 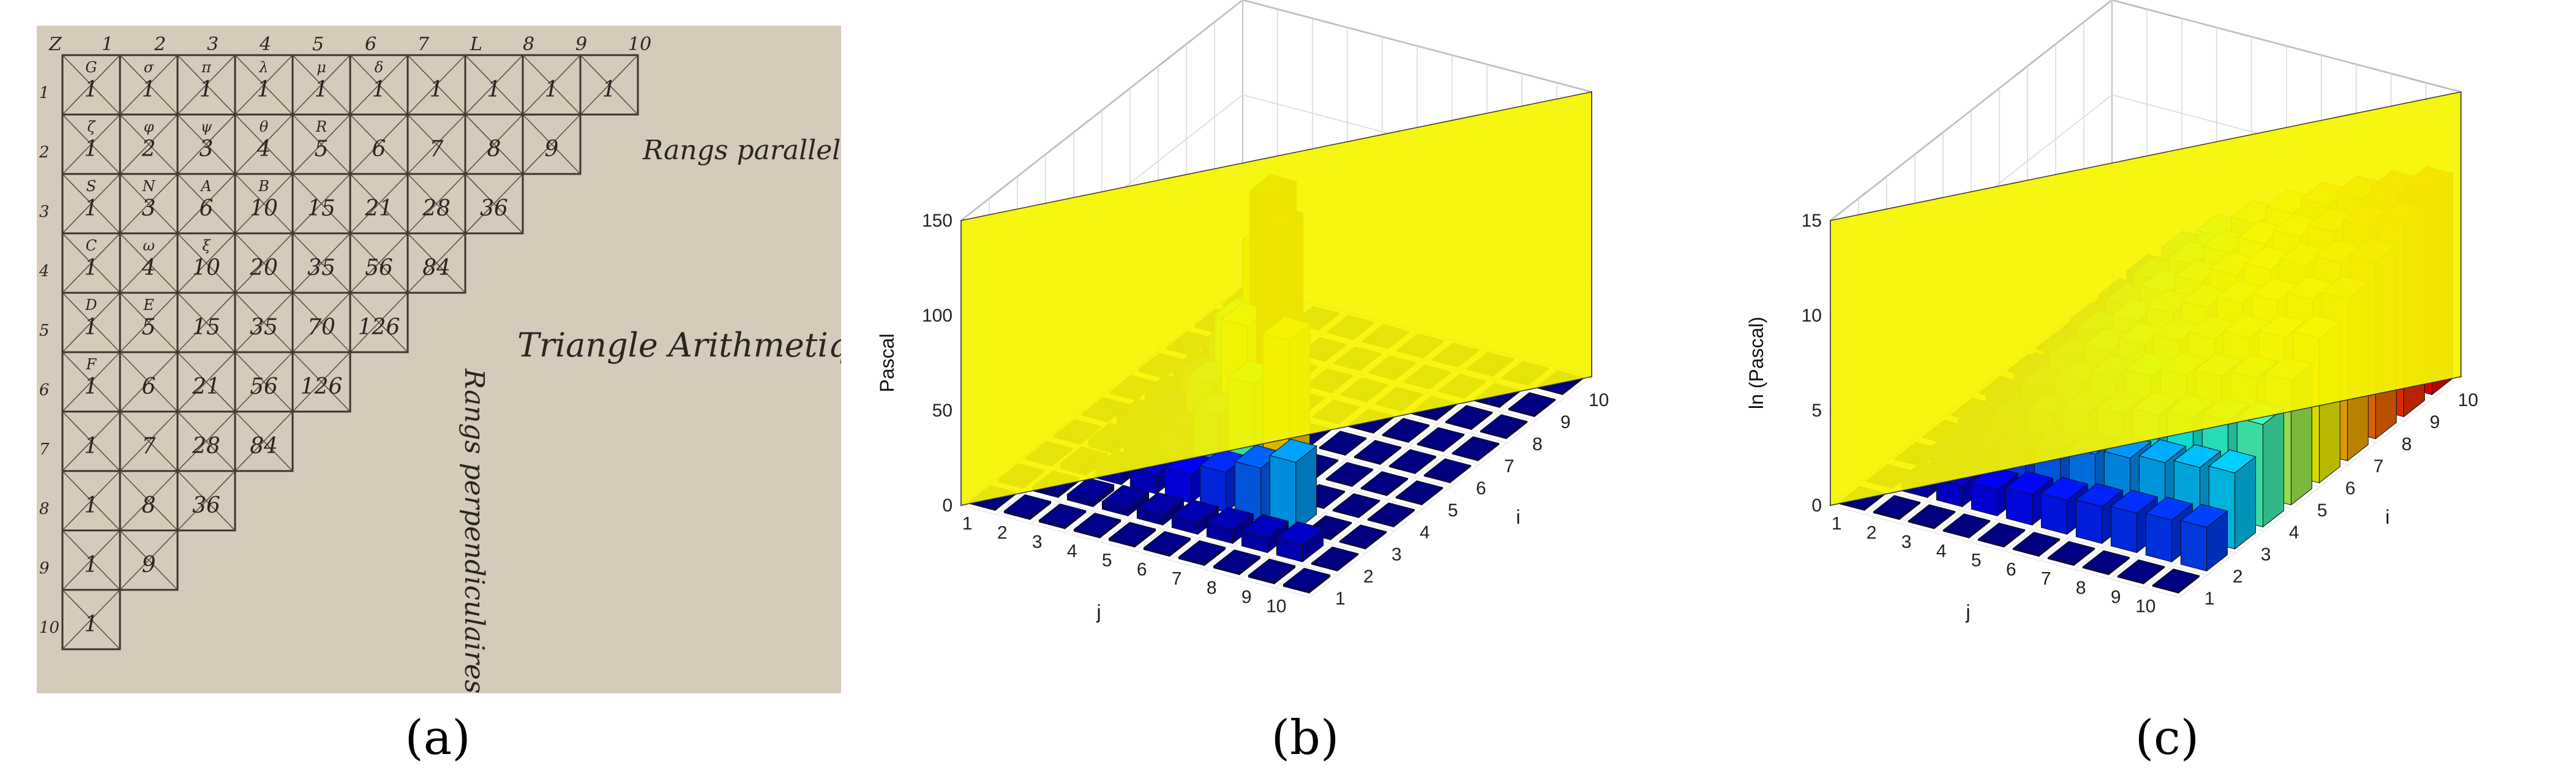 What do you see at coordinates (437, 268) in the screenshot?
I see `triangle-value: 84` at bounding box center [437, 268].